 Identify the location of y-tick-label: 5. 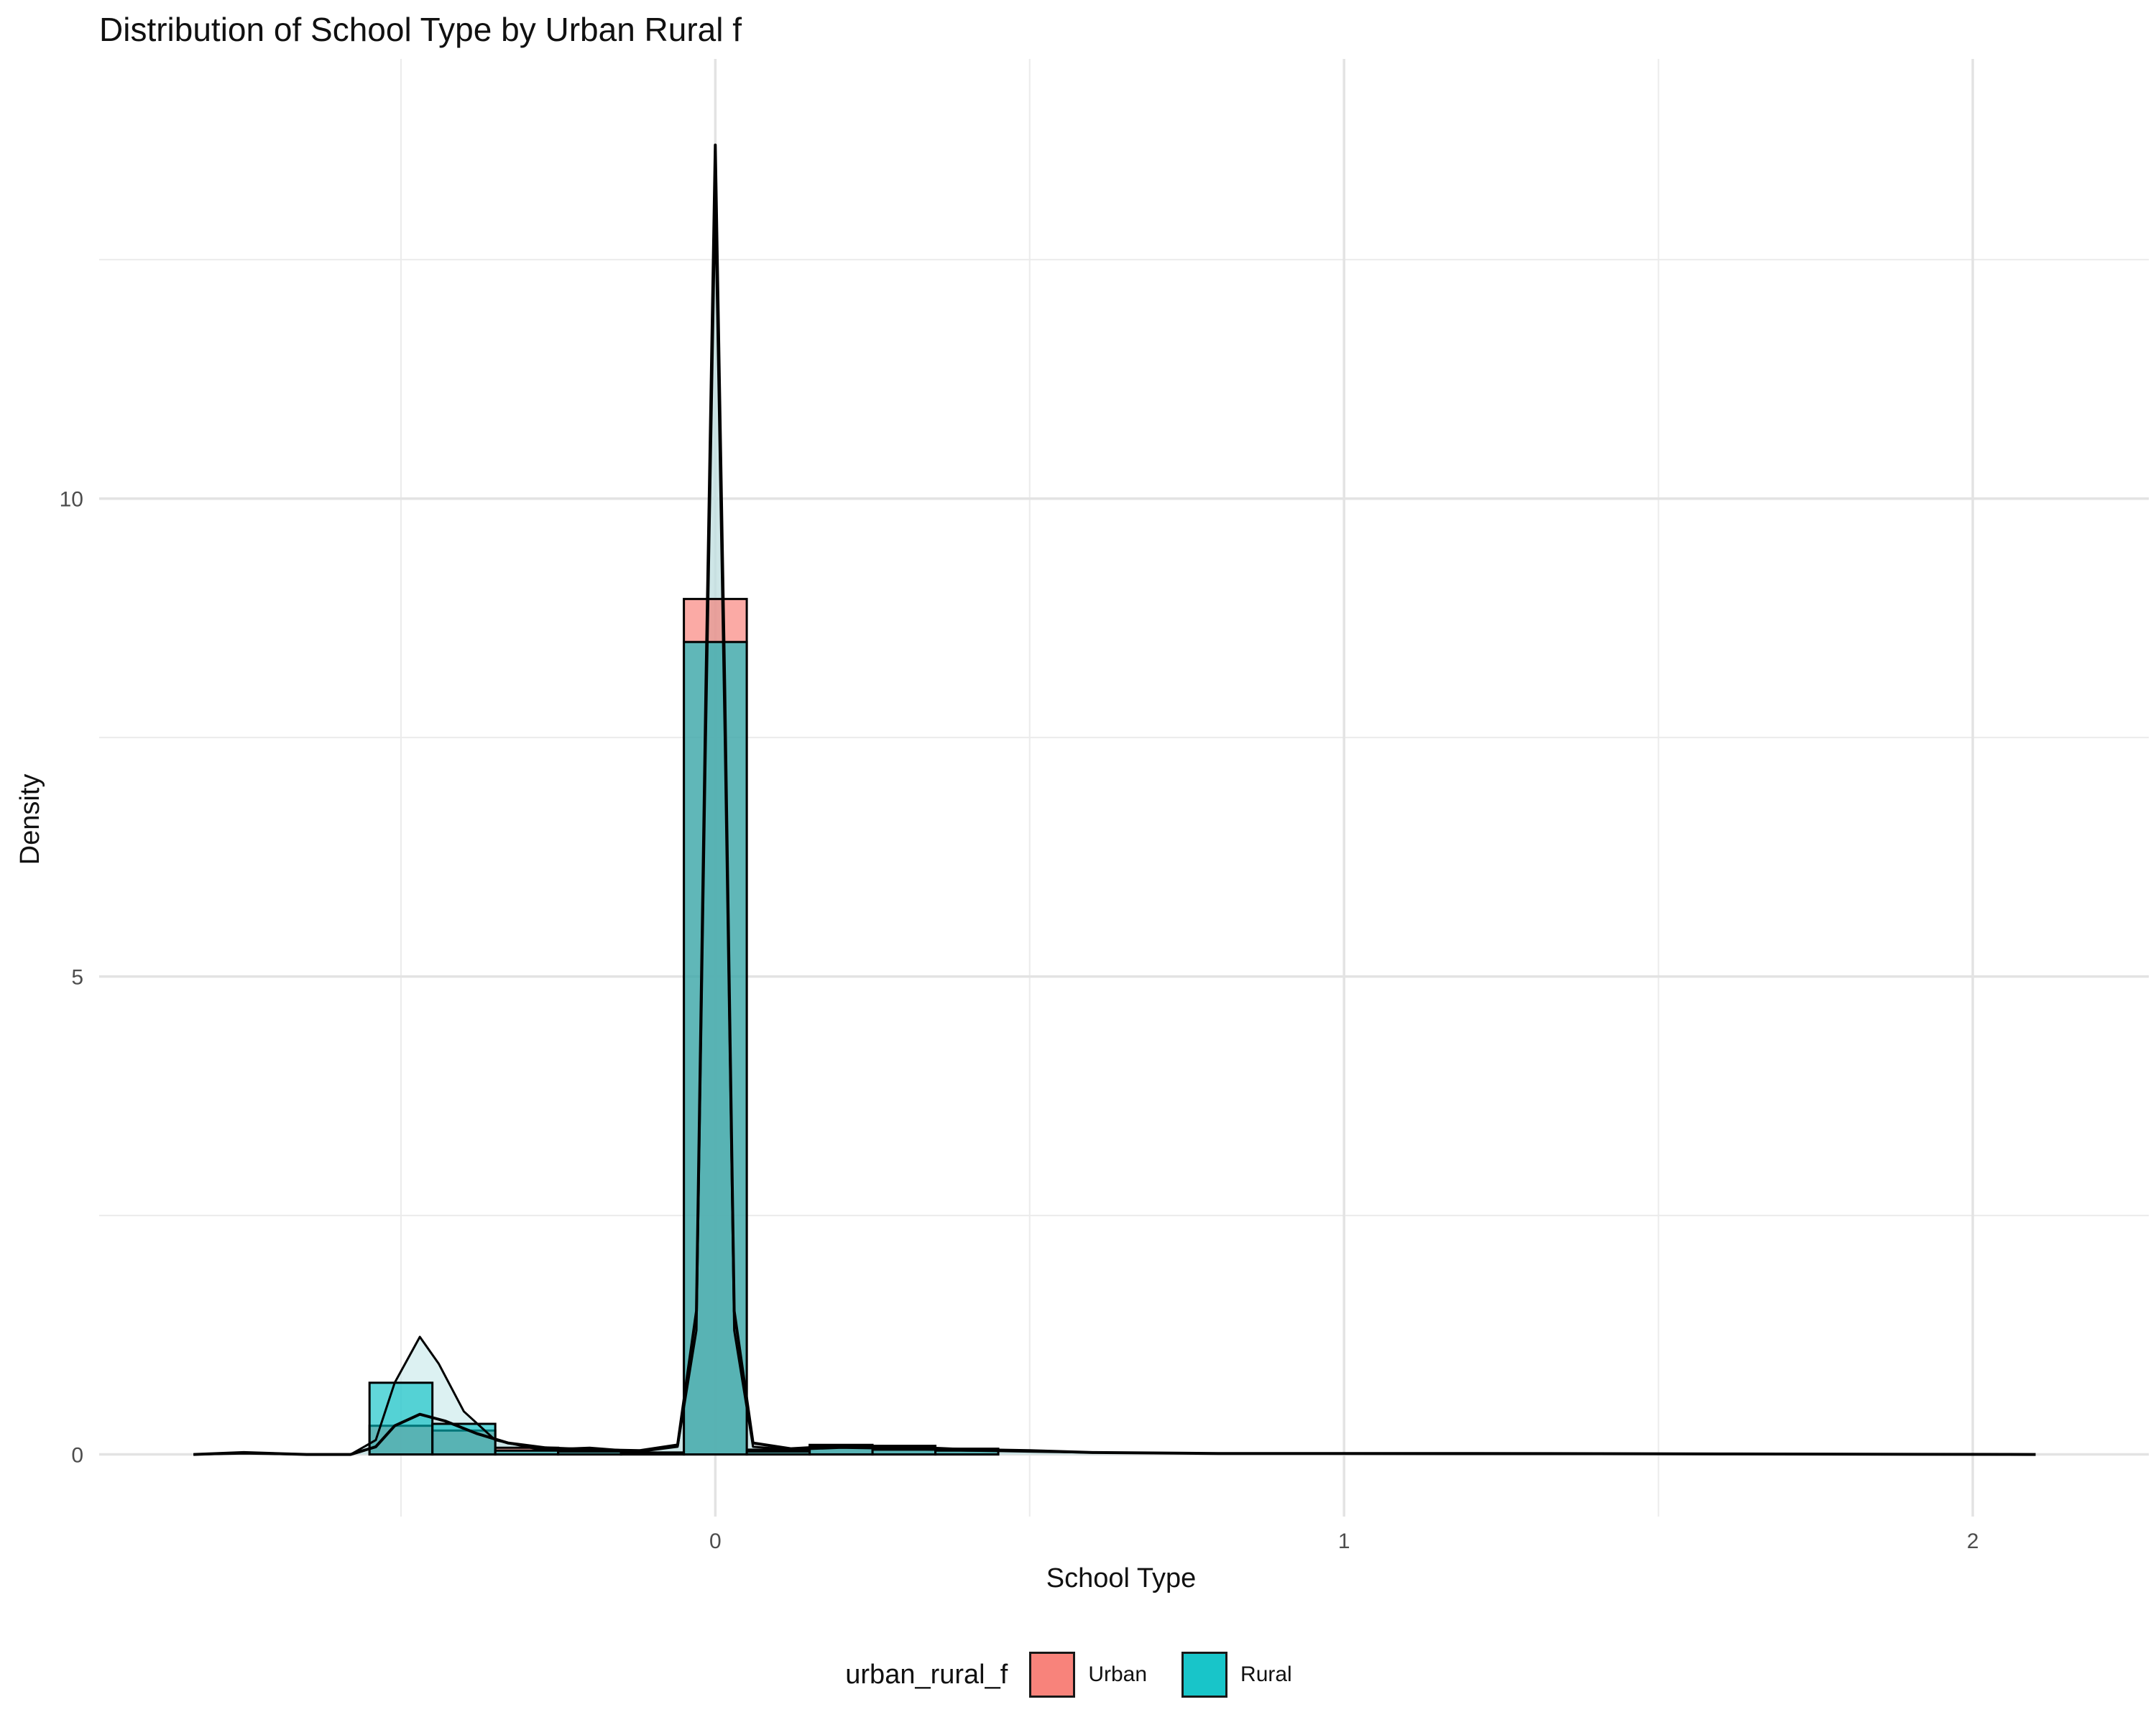
(77, 978).